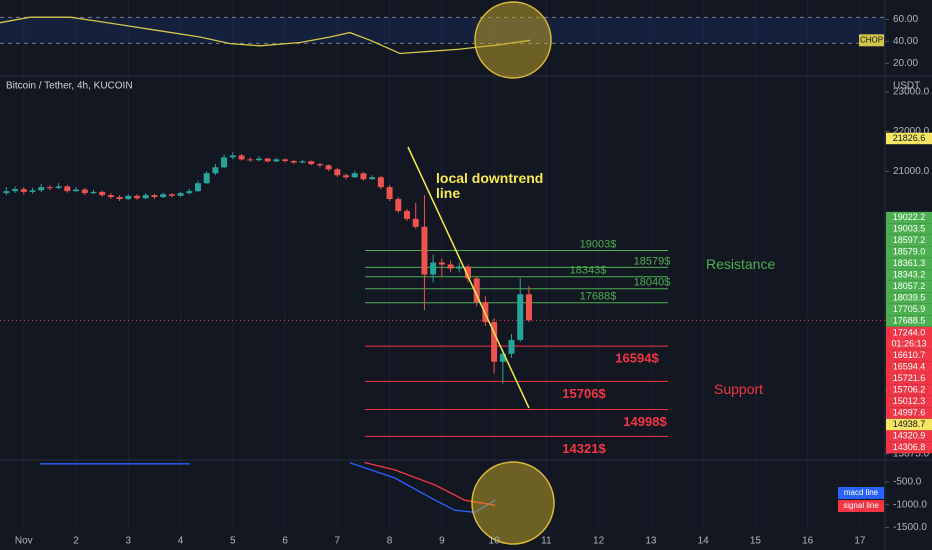 This screenshot has height=550, width=932. I want to click on countdown: 01:26:13, so click(908, 344).